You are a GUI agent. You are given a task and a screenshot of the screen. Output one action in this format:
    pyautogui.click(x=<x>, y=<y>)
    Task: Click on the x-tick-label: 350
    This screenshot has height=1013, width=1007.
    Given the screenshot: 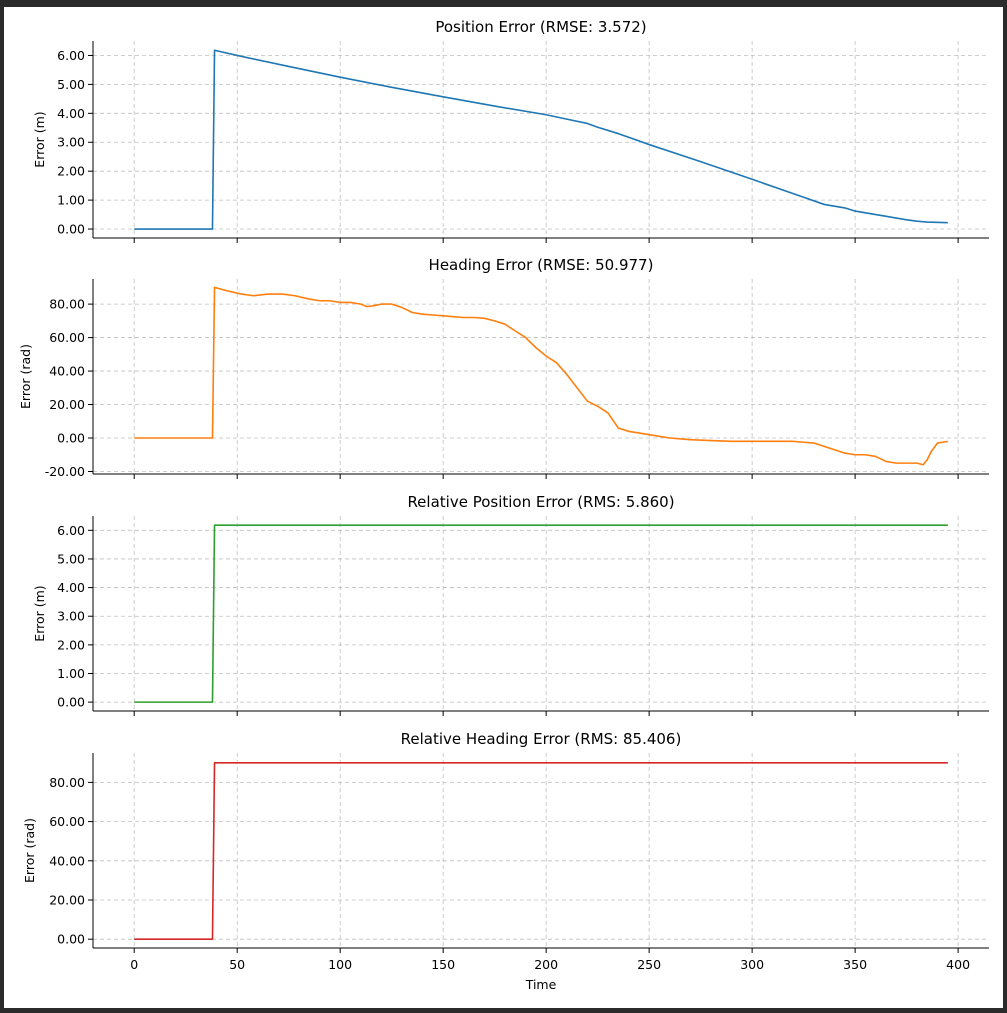 What is the action you would take?
    pyautogui.click(x=855, y=964)
    